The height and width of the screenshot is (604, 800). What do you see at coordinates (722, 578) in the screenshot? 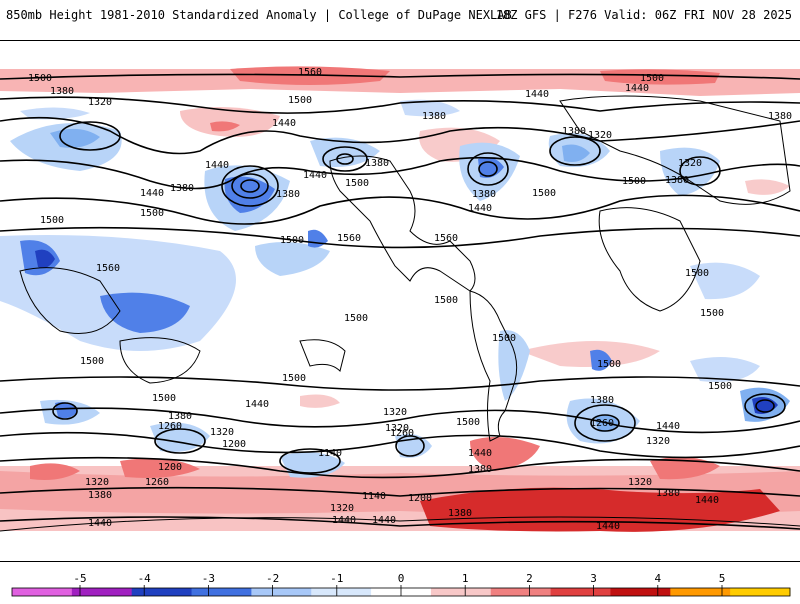
I see `colorbar-tick-label: 5` at bounding box center [722, 578].